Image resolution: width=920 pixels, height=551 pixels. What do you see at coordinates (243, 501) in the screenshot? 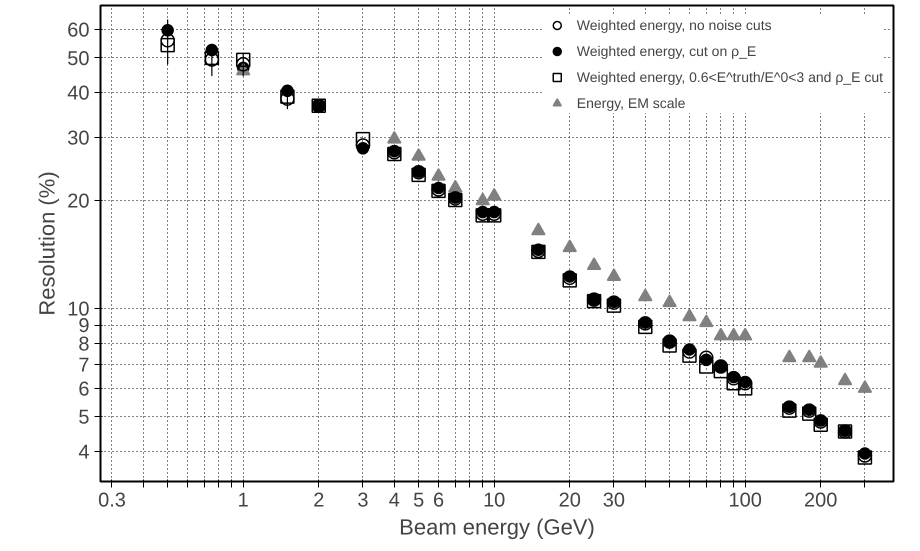
I see `x-tick-label: 1` at bounding box center [243, 501].